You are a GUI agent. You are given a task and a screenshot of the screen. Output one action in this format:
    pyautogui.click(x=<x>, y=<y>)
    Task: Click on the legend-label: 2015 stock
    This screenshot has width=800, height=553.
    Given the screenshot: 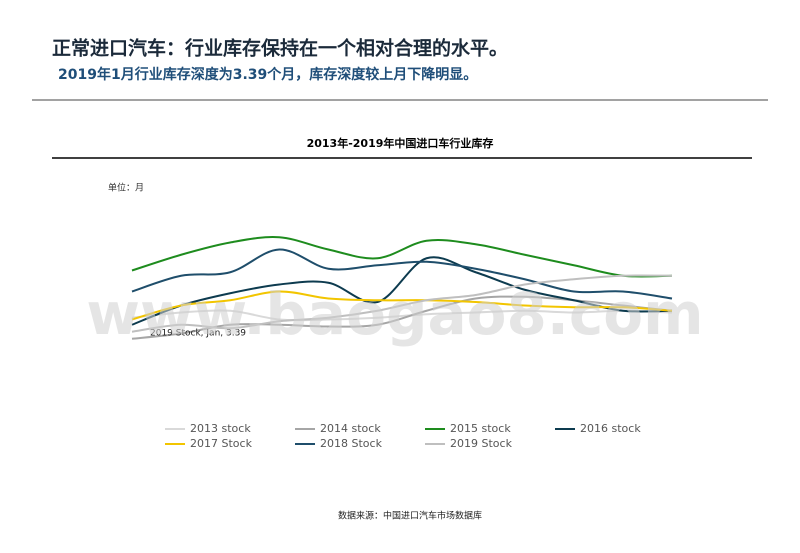 What is the action you would take?
    pyautogui.click(x=480, y=428)
    